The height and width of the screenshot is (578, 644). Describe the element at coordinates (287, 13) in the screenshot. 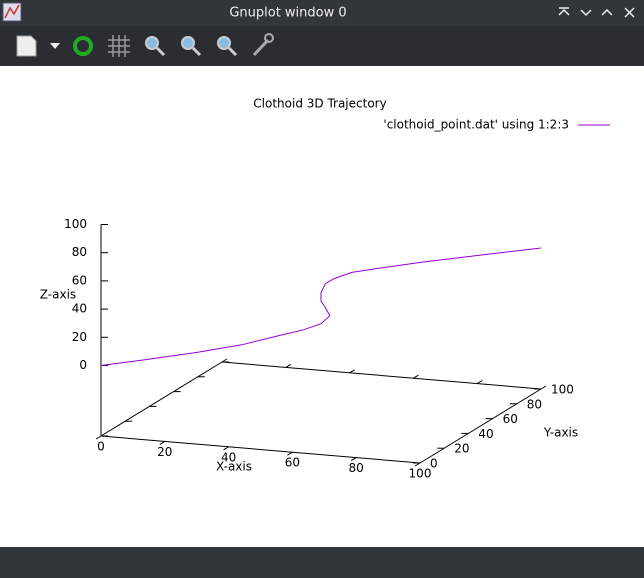

I see `window-title: Gnuplot window 0` at that location.